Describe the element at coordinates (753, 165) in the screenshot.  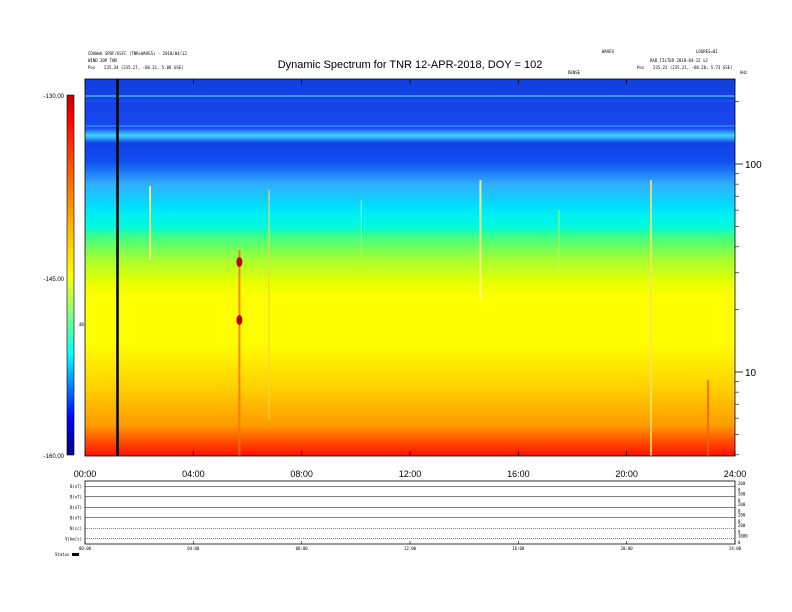
I see `y-tick-label: 100` at that location.